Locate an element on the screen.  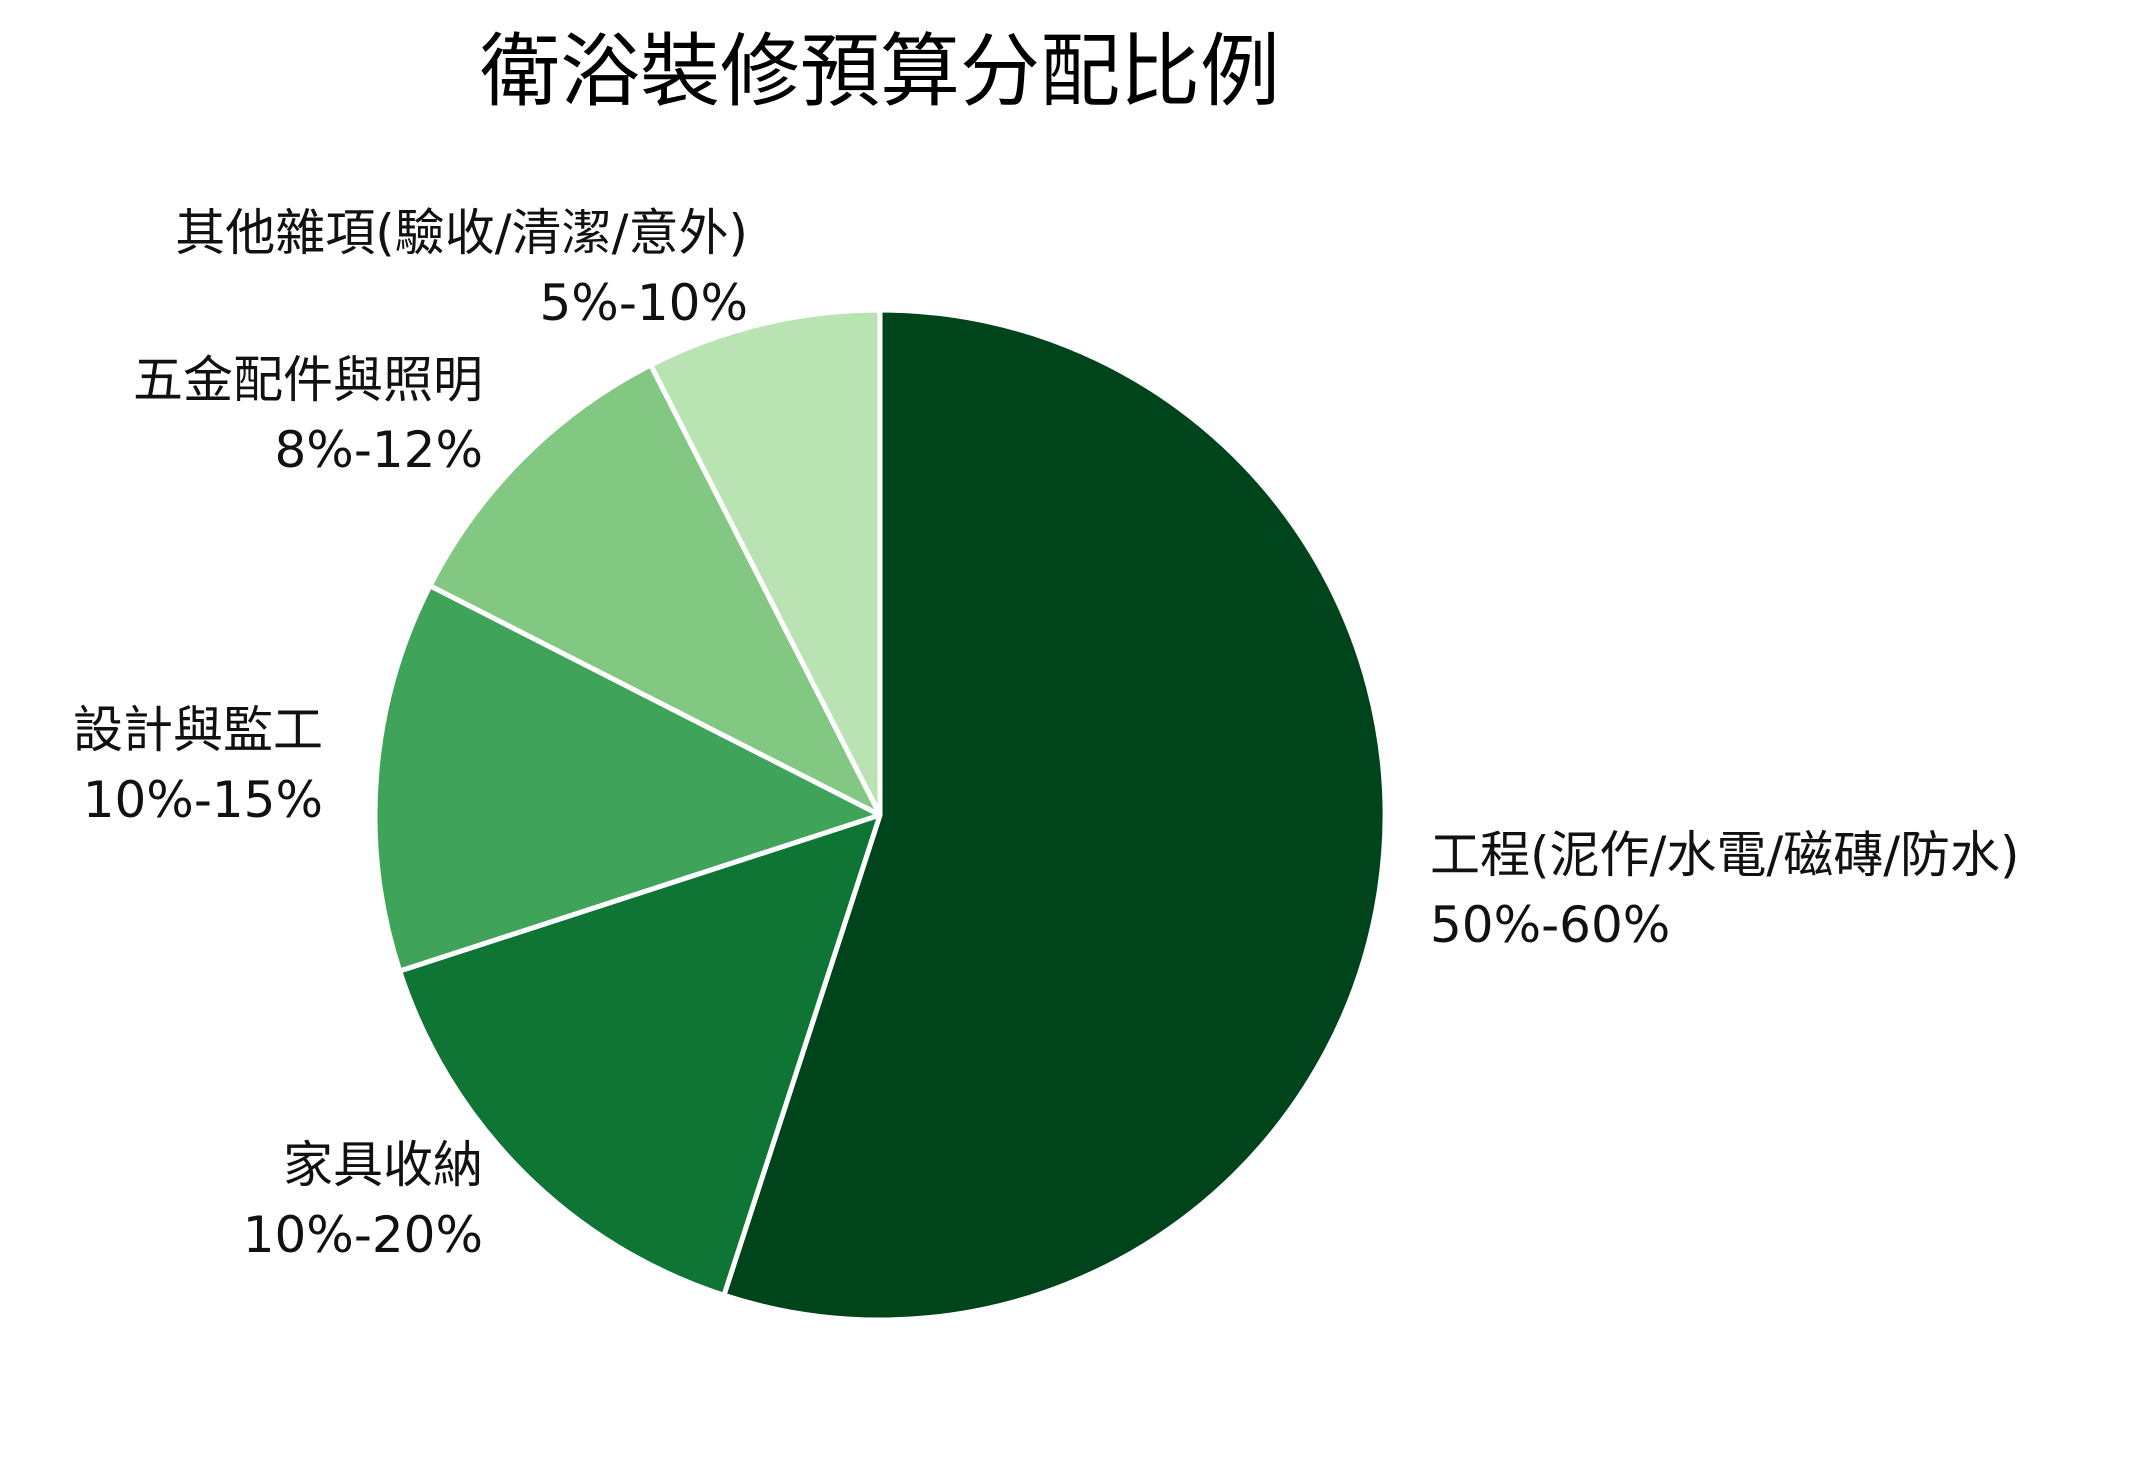
label-design-name: 設計與監工 is located at coordinates (198, 730).